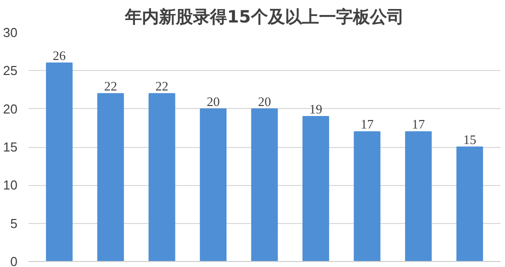  I want to click on y-tick-label: 0, so click(14, 260).